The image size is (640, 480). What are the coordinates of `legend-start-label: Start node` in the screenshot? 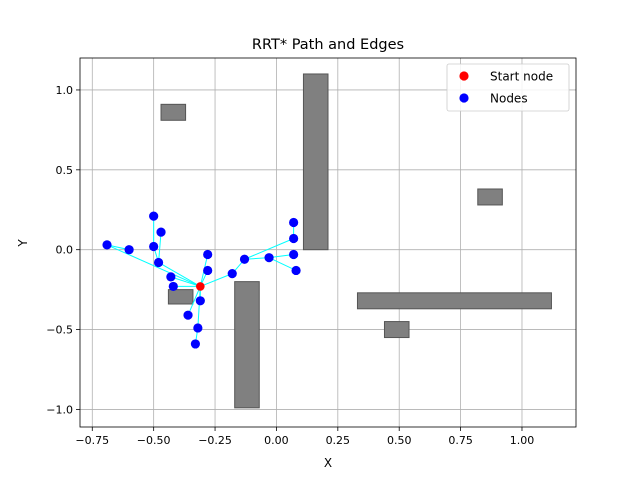 It's located at (521, 77).